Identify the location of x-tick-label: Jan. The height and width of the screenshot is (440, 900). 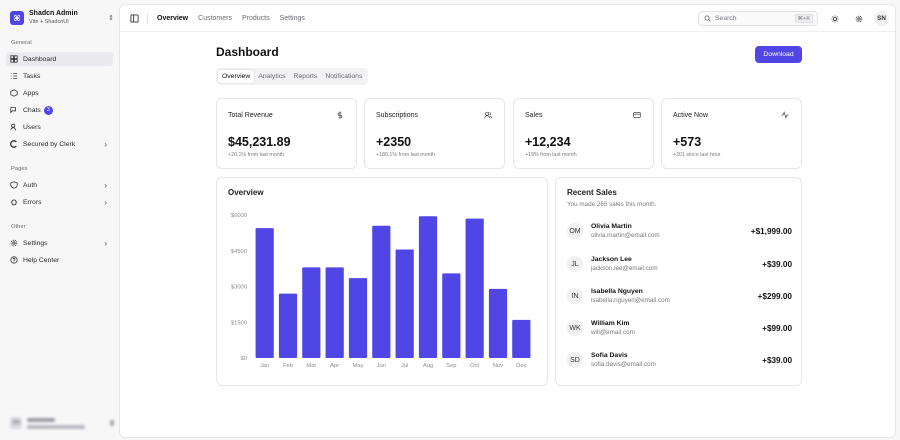
(264, 366).